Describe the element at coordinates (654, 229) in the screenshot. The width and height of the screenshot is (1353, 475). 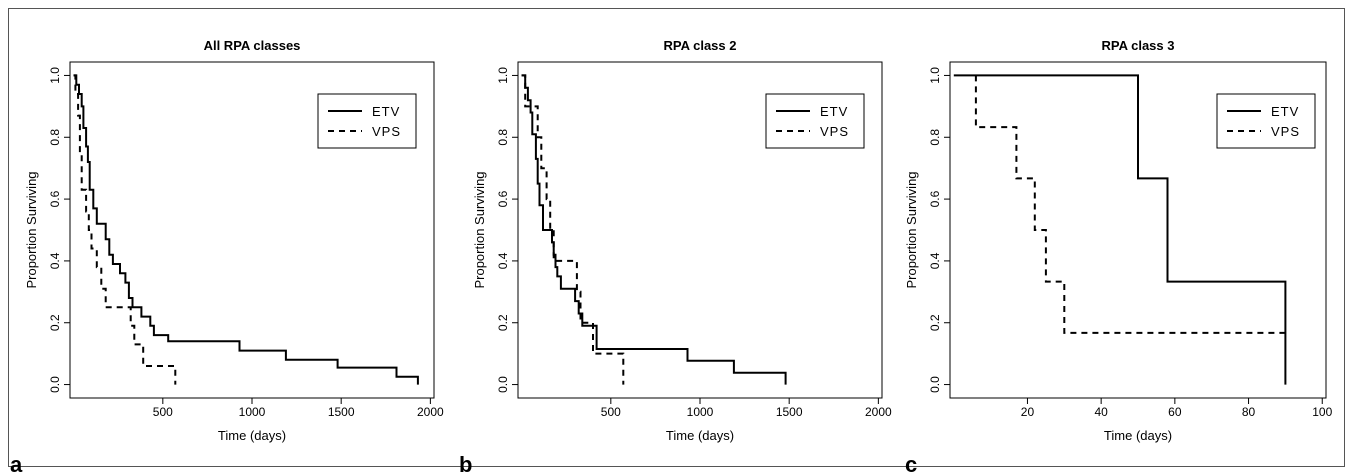
I see `series-line-etv` at that location.